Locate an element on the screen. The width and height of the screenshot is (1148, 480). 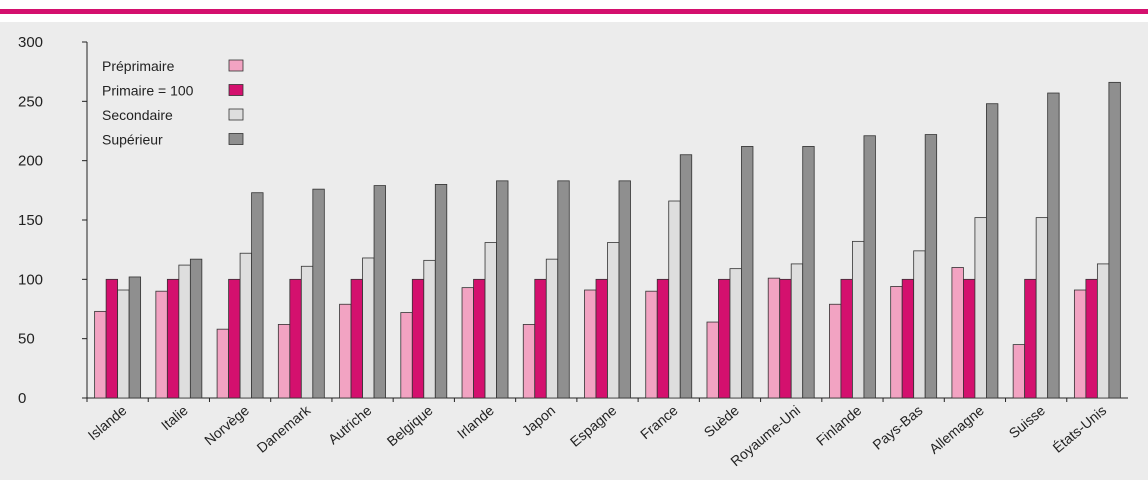
x-tick-label: Belgique is located at coordinates (410, 425).